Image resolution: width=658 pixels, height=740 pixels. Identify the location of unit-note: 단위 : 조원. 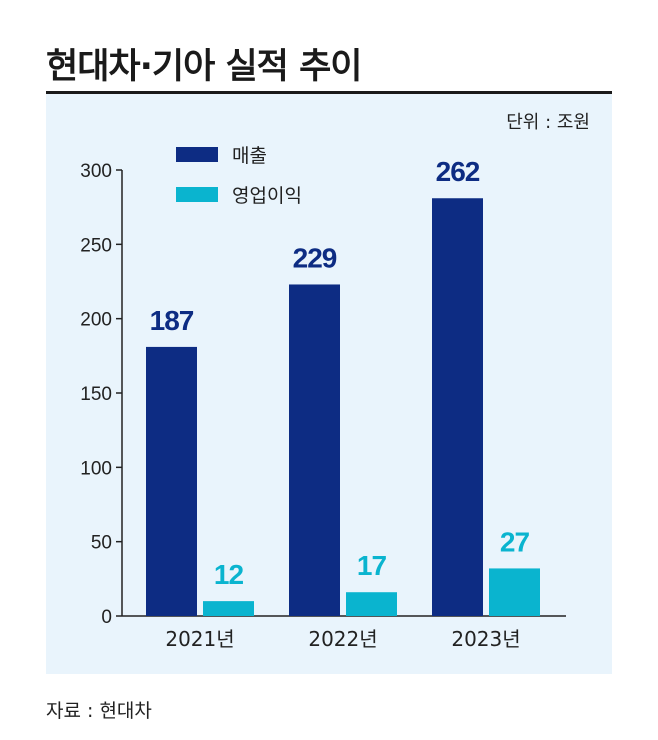
(548, 122).